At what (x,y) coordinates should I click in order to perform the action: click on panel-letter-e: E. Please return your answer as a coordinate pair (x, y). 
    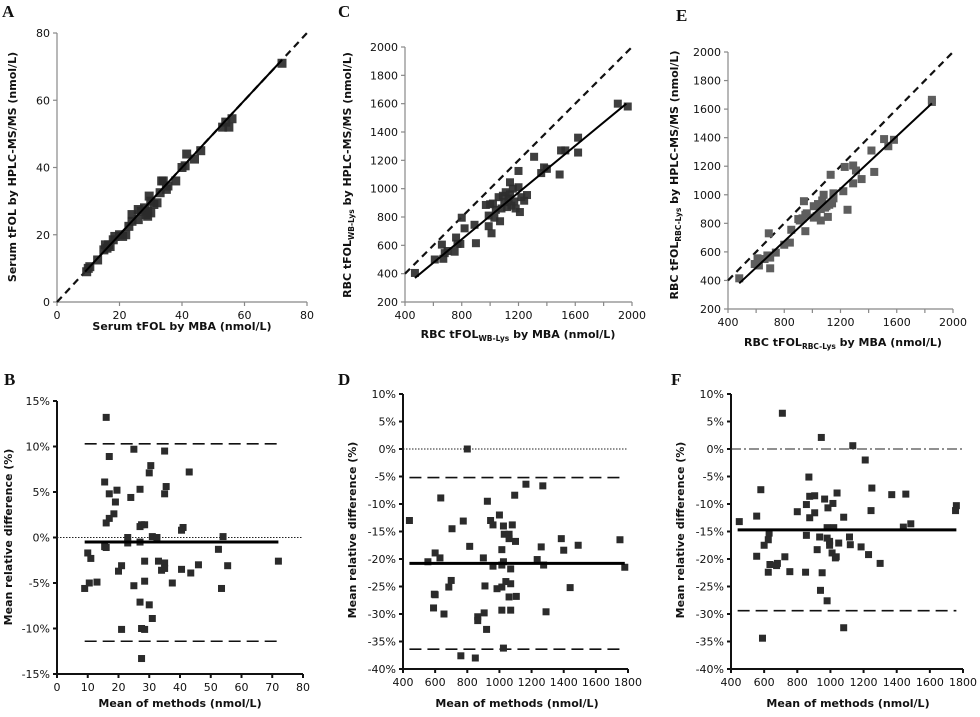
    Looking at the image, I should click on (681, 15).